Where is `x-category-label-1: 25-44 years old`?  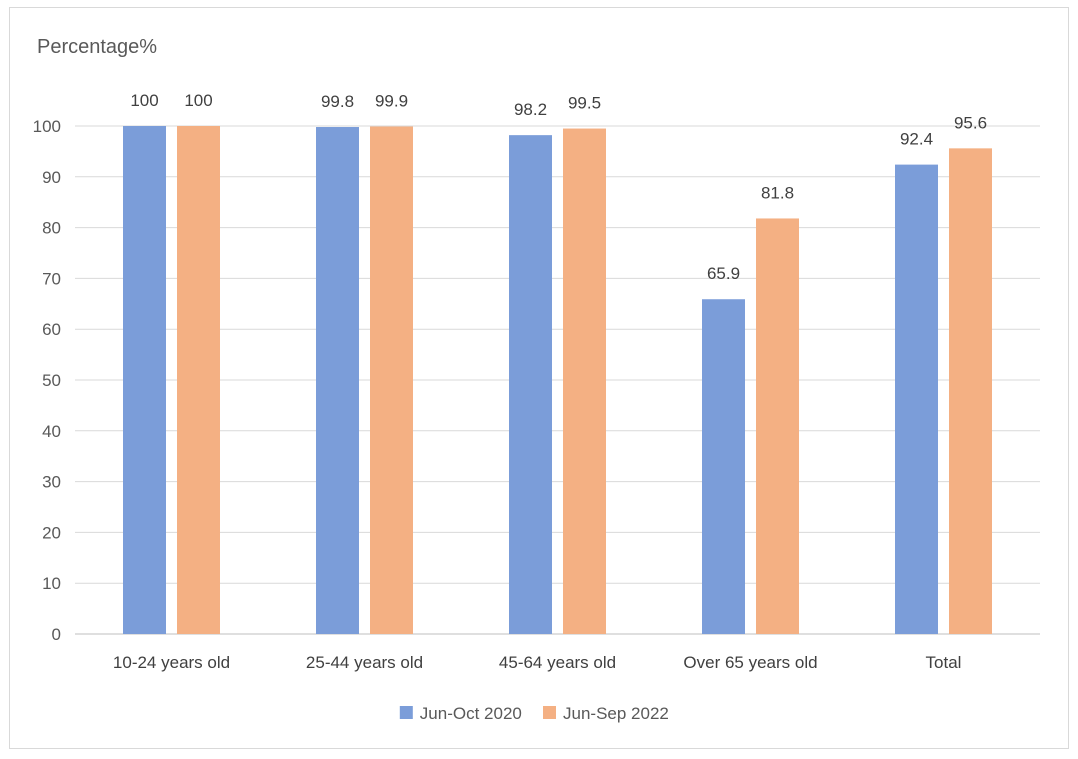 x-category-label-1: 25-44 years old is located at coordinates (364, 662).